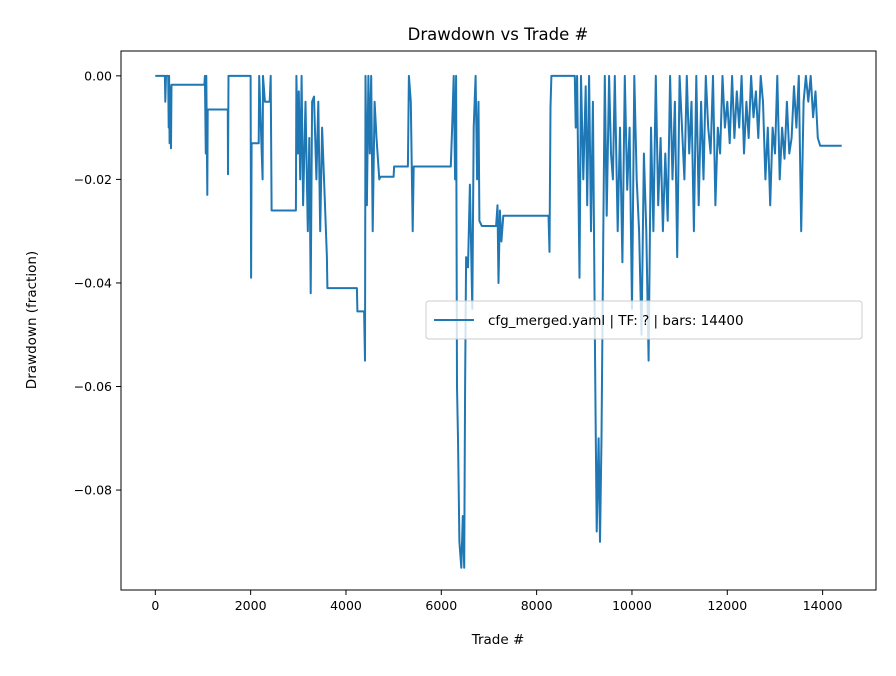 The width and height of the screenshot is (896, 676). What do you see at coordinates (498, 640) in the screenshot?
I see `x-axis-label: Trade #` at bounding box center [498, 640].